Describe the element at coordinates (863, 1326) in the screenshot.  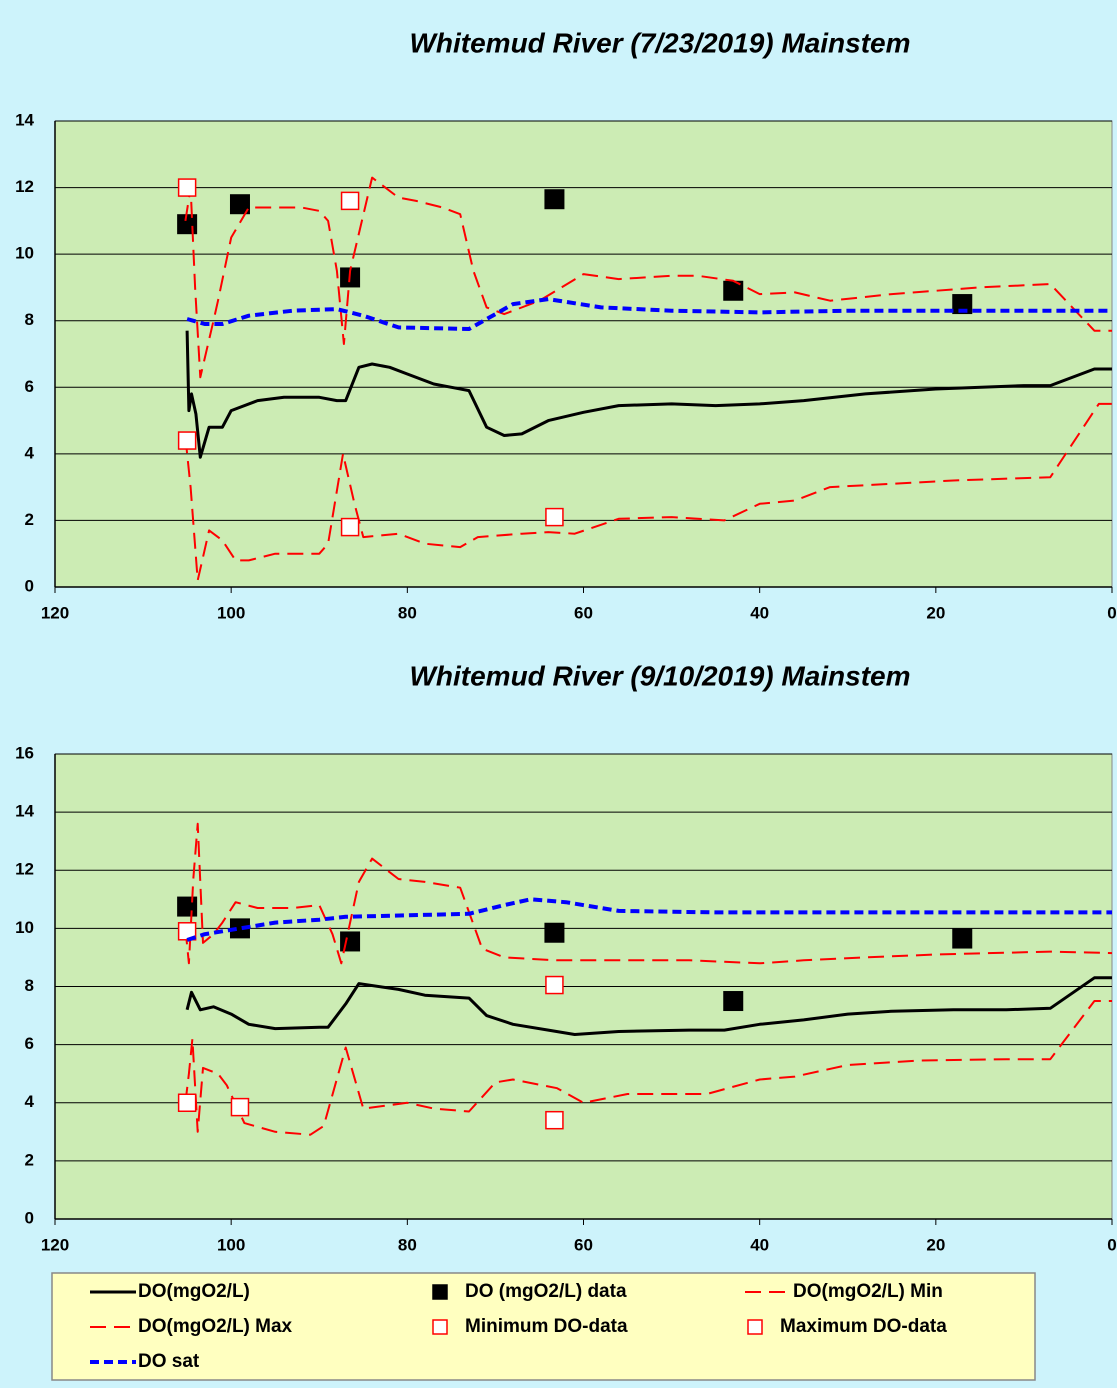
I see `legend-label: Maximum DO-data` at that location.